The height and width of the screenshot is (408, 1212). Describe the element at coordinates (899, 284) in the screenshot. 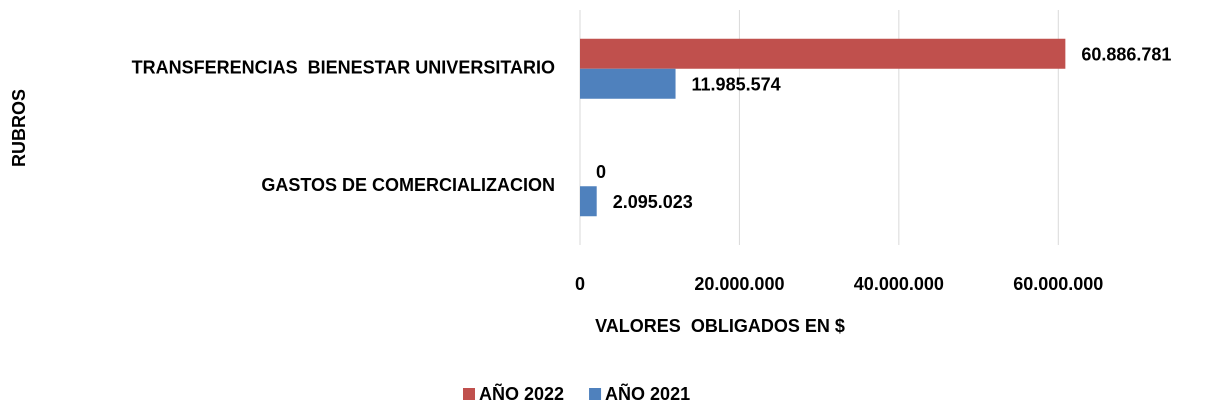

I see `x-tick-label: 40.000.000` at that location.